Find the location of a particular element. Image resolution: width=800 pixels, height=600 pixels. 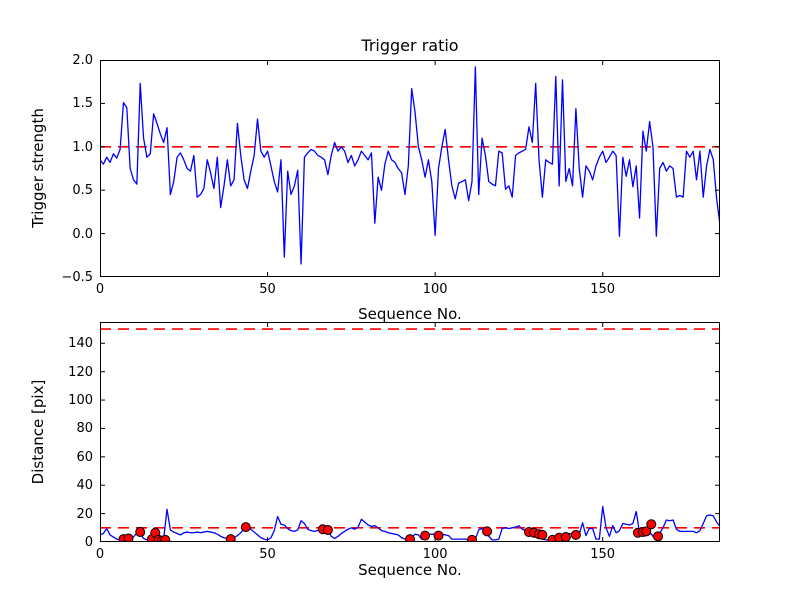

y-tick-label: 0.0 is located at coordinates (82, 234).